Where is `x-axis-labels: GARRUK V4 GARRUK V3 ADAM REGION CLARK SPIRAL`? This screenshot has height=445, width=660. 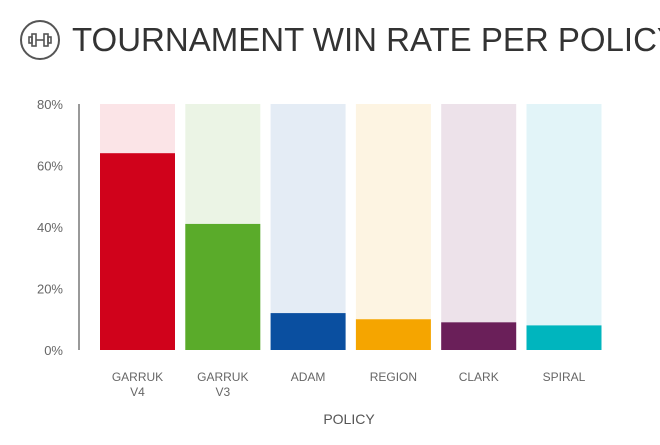 x-axis-labels: GARRUK V4 GARRUK V3 ADAM REGION CLARK SPIRAL is located at coordinates (349, 384).